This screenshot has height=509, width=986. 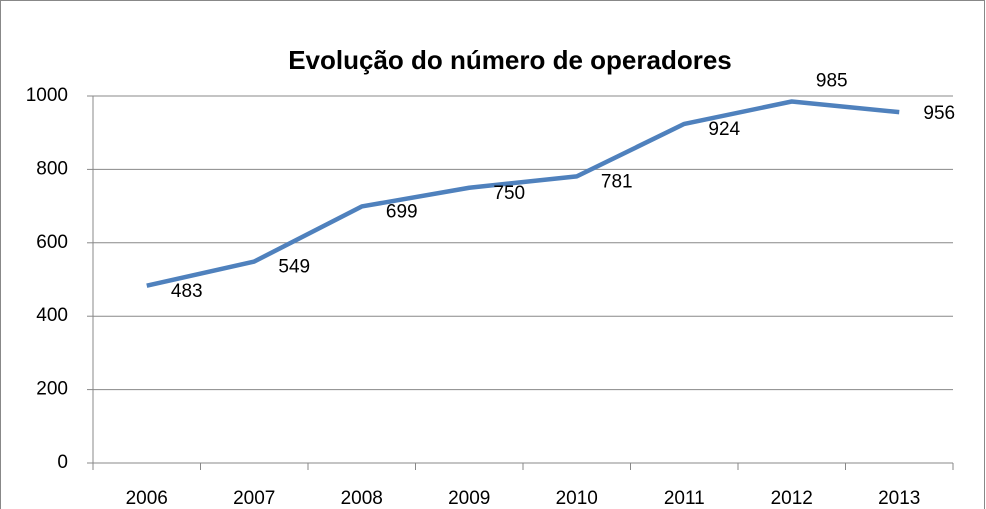 I want to click on data-label: 985, so click(x=832, y=81).